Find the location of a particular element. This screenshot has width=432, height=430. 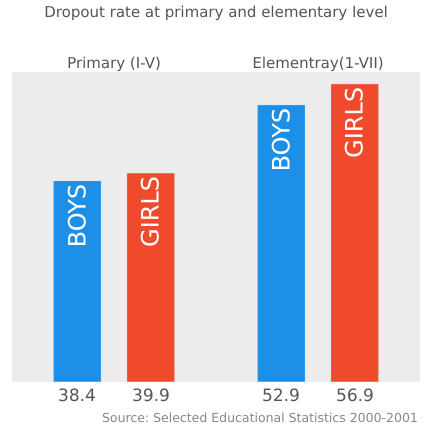

x-tick-label: Elementray(1-VII) is located at coordinates (318, 63).